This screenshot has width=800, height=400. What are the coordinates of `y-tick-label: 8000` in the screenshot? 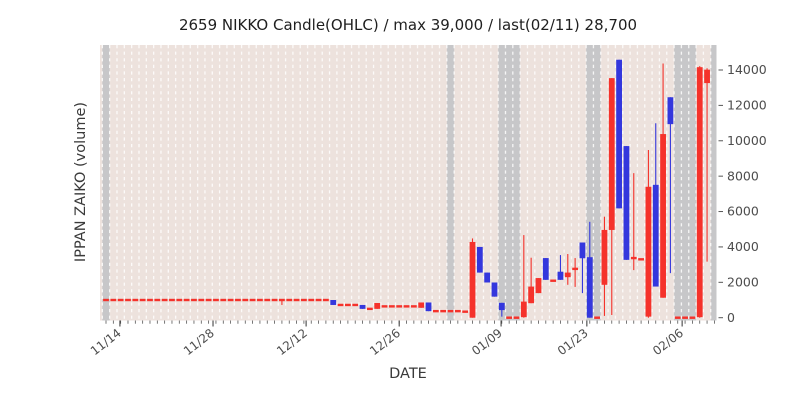 It's located at (743, 175).